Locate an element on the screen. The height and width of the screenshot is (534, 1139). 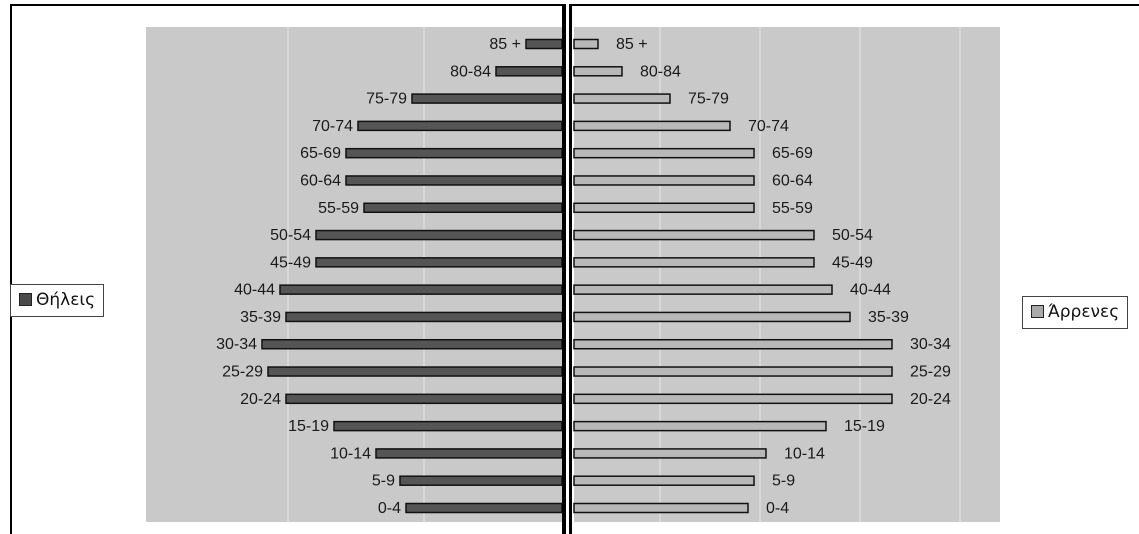
label-female-35-39: 35-39 is located at coordinates (260, 317).